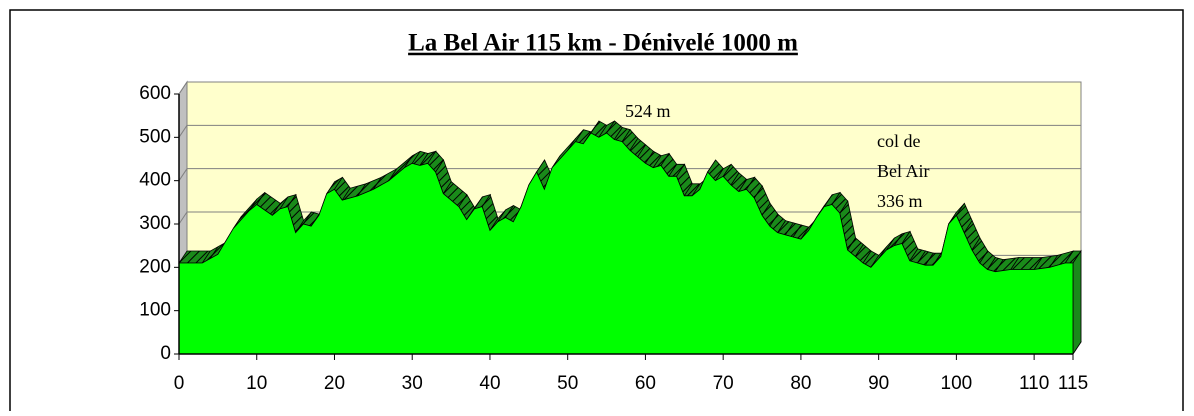 Image resolution: width=1194 pixels, height=416 pixels. I want to click on x-tick-label: 70, so click(723, 383).